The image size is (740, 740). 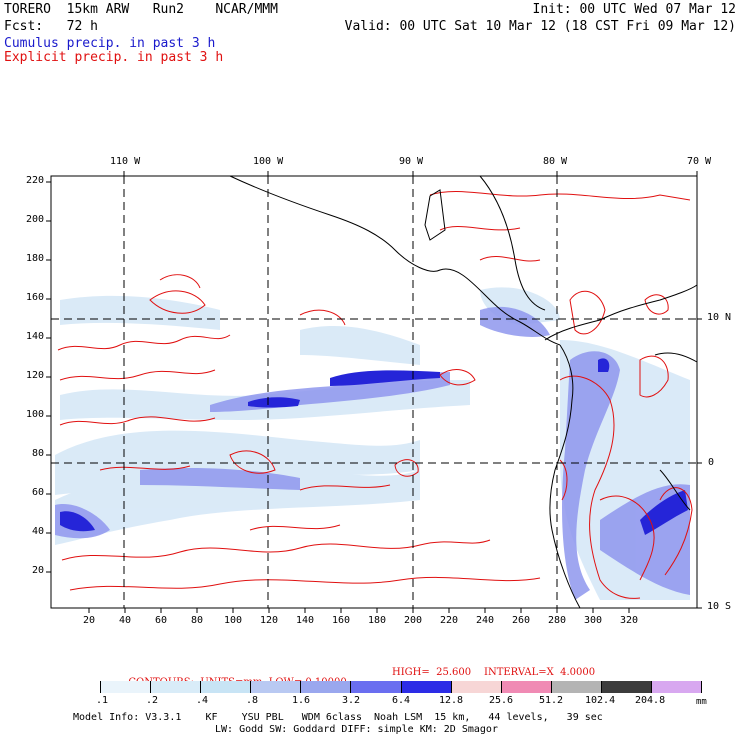 I want to click on y-tick-label: 140, so click(x=35, y=336).